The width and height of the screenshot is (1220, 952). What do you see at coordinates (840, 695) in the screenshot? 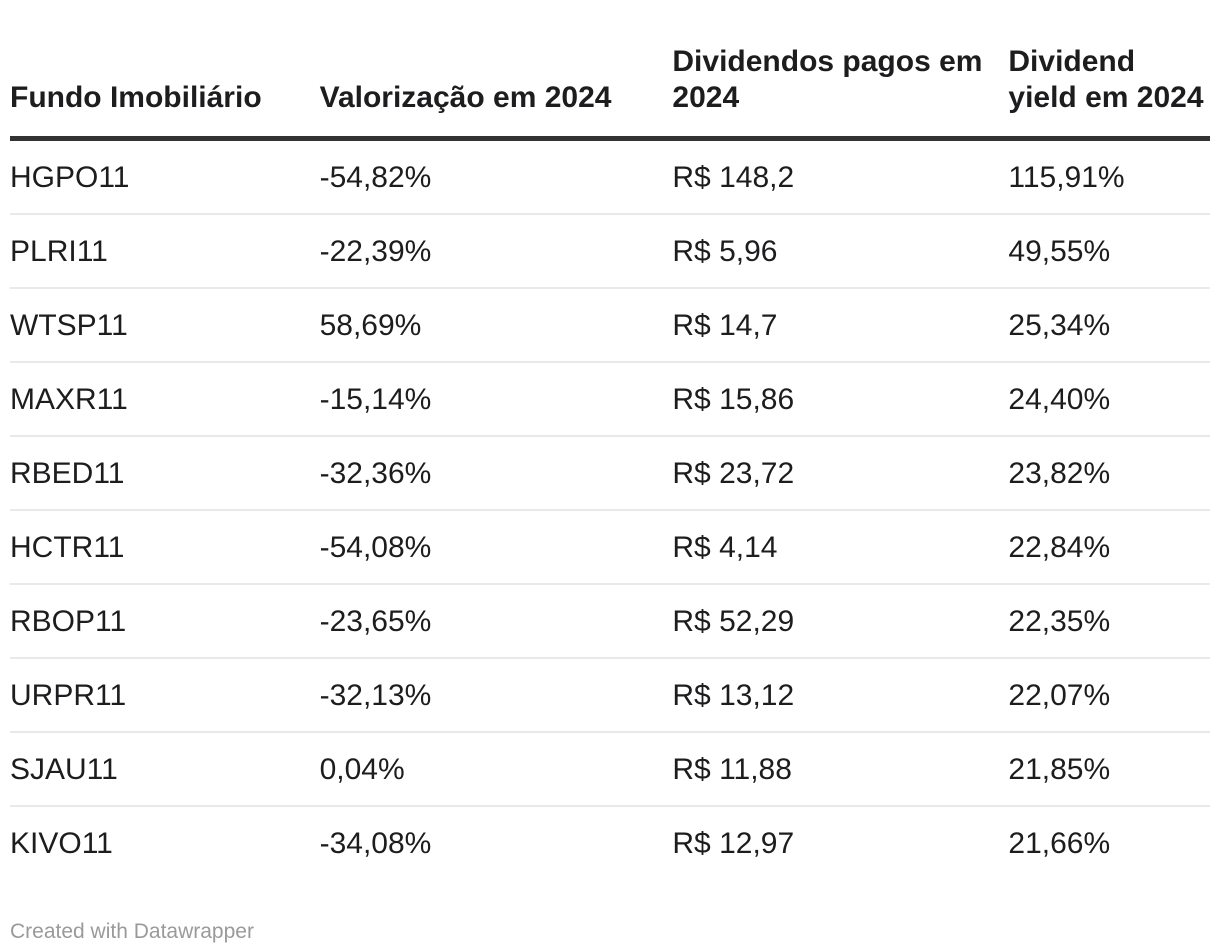
I see `cell-dividendos-pagos-2024: R$ 13,12` at bounding box center [840, 695].